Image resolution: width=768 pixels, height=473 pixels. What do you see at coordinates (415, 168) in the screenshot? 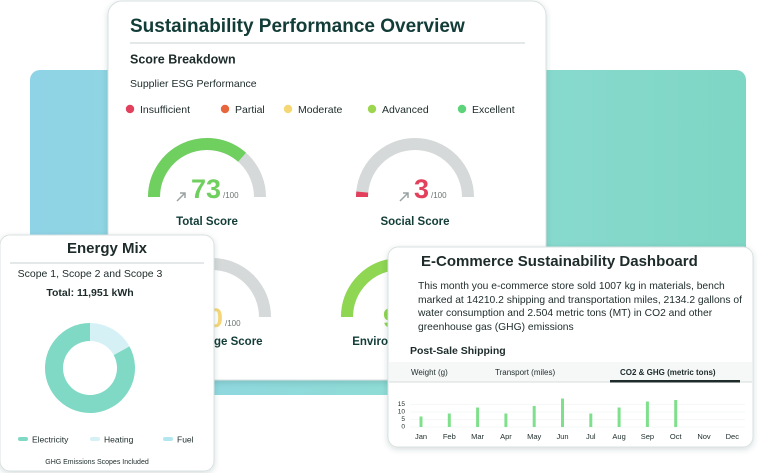
I see `gauge-track` at bounding box center [415, 168].